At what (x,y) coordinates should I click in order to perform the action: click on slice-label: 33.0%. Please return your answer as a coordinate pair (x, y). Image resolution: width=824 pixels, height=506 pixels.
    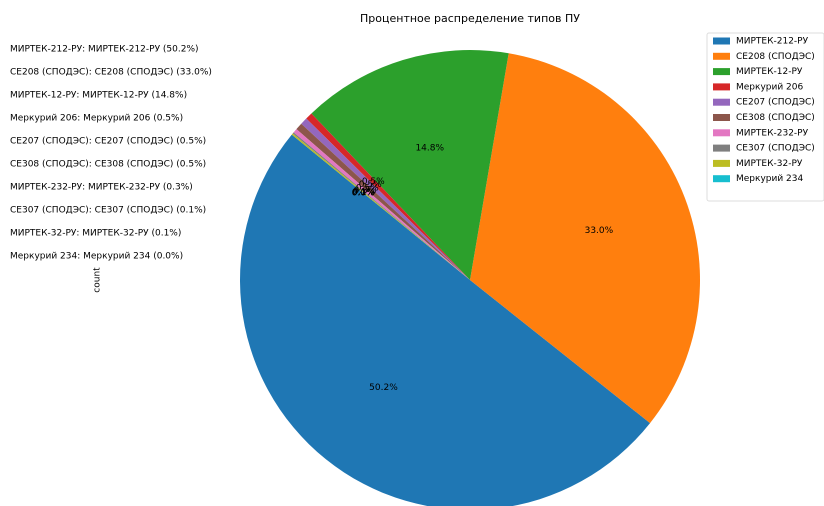
    Looking at the image, I should click on (599, 231).